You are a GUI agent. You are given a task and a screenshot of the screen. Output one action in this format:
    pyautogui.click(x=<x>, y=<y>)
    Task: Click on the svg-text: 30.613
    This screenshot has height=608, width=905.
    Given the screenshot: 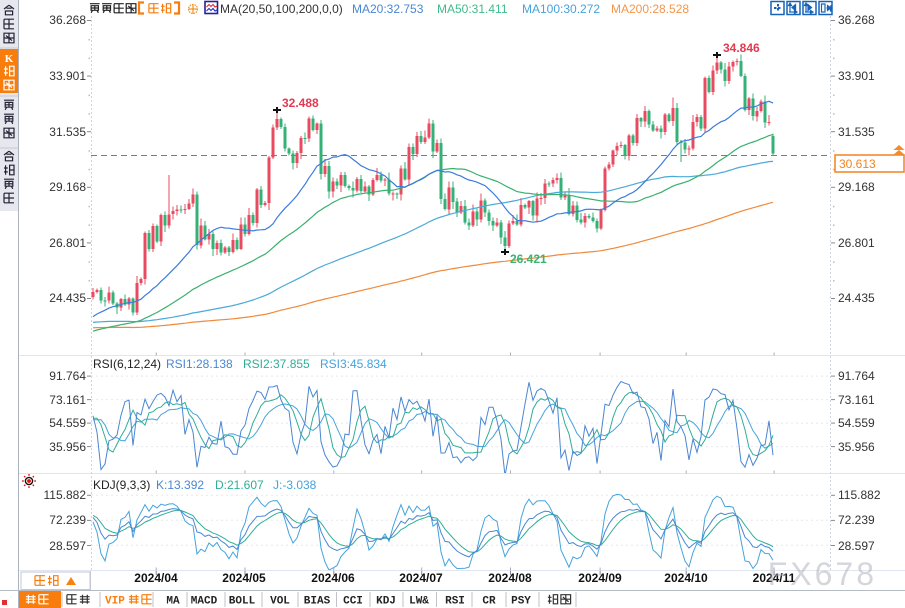 What is the action you would take?
    pyautogui.click(x=857, y=164)
    